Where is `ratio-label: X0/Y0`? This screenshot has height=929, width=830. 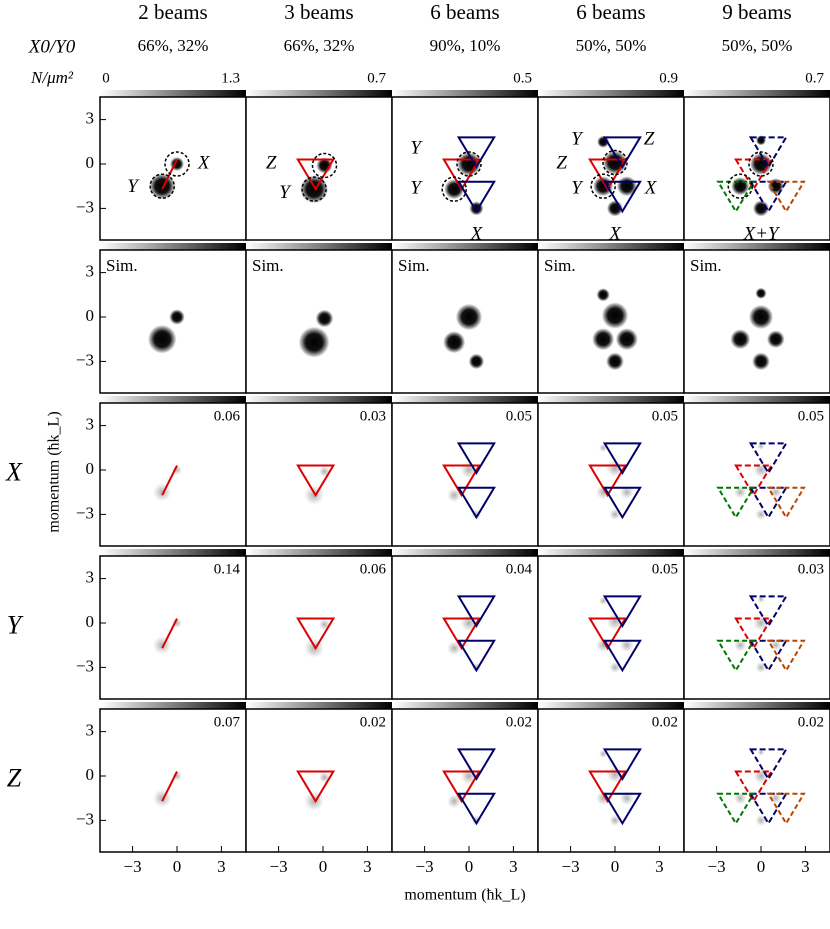
ratio-label: X0/Y0 is located at coordinates (52, 46).